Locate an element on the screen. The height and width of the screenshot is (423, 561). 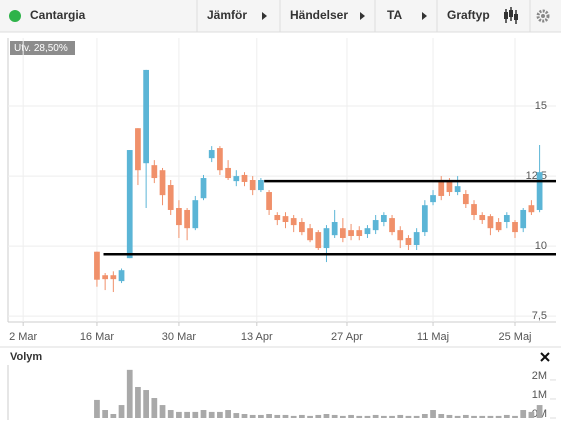
y-tick-label: 2M is located at coordinates (539, 376).